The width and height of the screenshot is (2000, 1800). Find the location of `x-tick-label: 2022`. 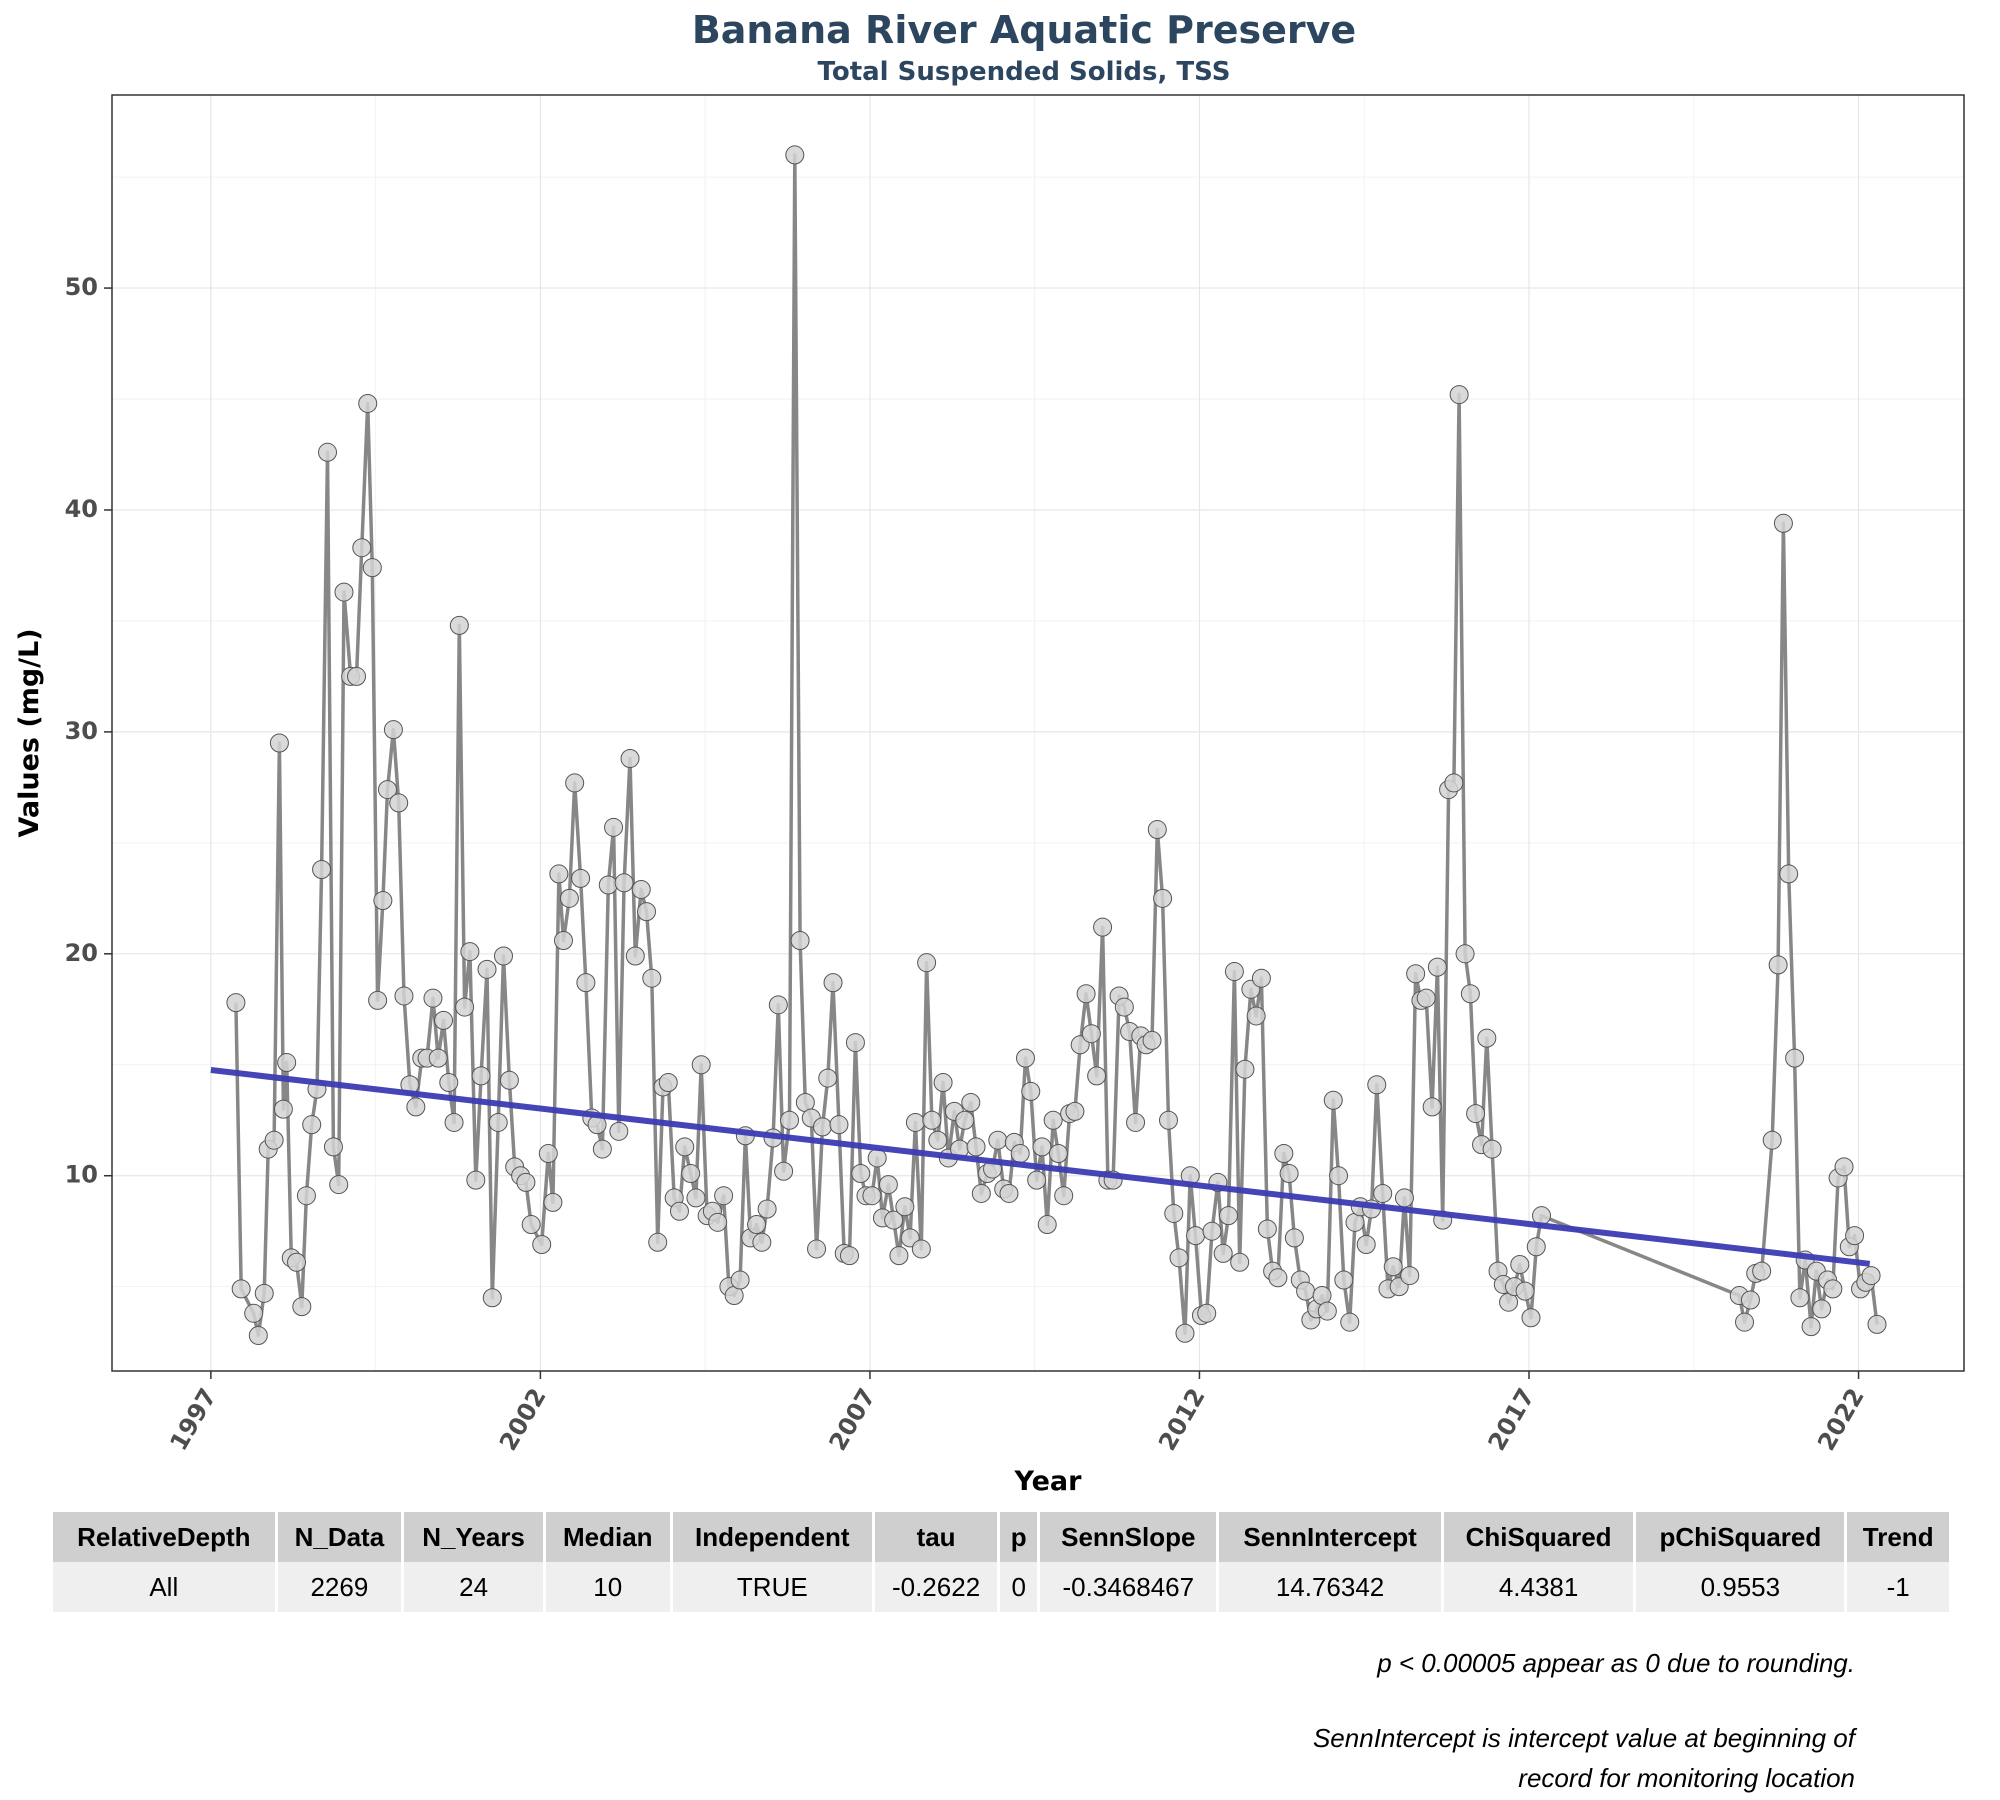

x-tick-label: 2022 is located at coordinates (1841, 1420).